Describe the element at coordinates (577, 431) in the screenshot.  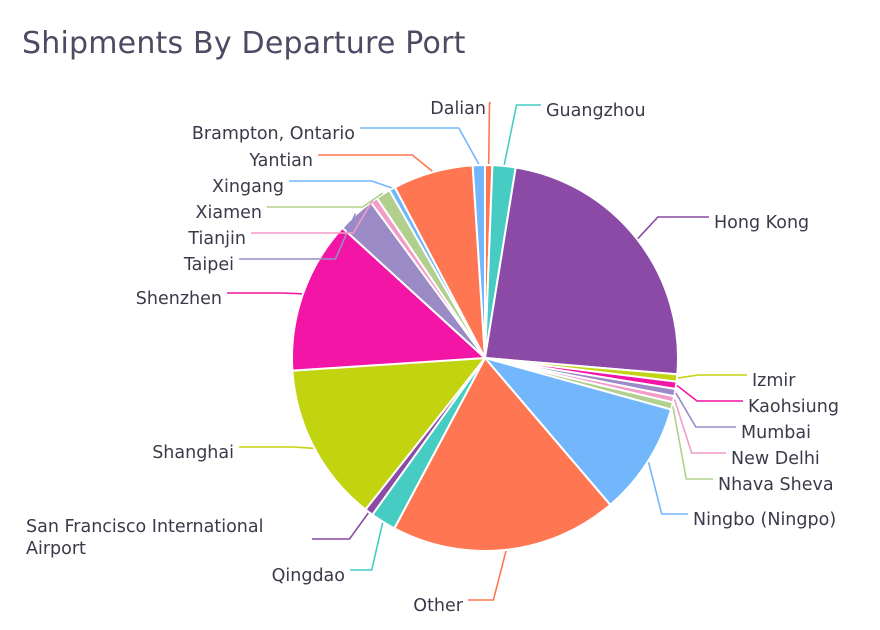
I see `pie-slice-ningbo-ningpo` at that location.